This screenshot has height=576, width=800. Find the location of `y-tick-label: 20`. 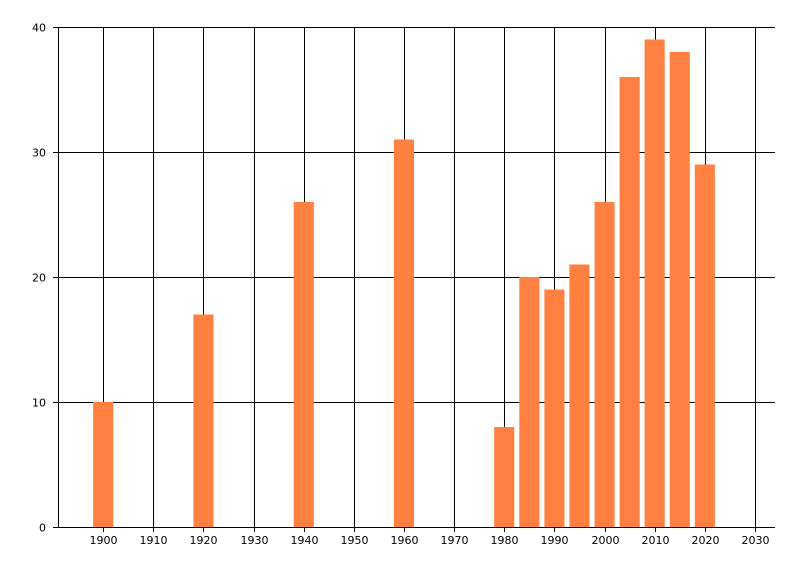

y-tick-label: 20 is located at coordinates (39, 278).